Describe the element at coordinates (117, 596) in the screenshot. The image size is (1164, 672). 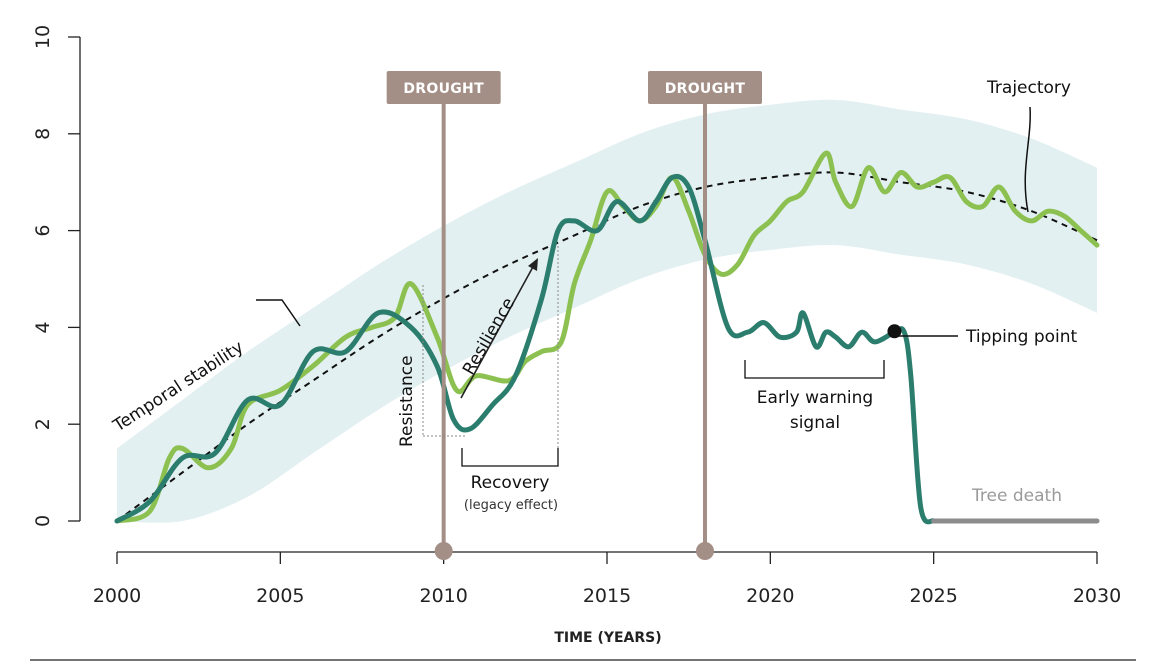
I see `x-tick-label: 2000` at that location.